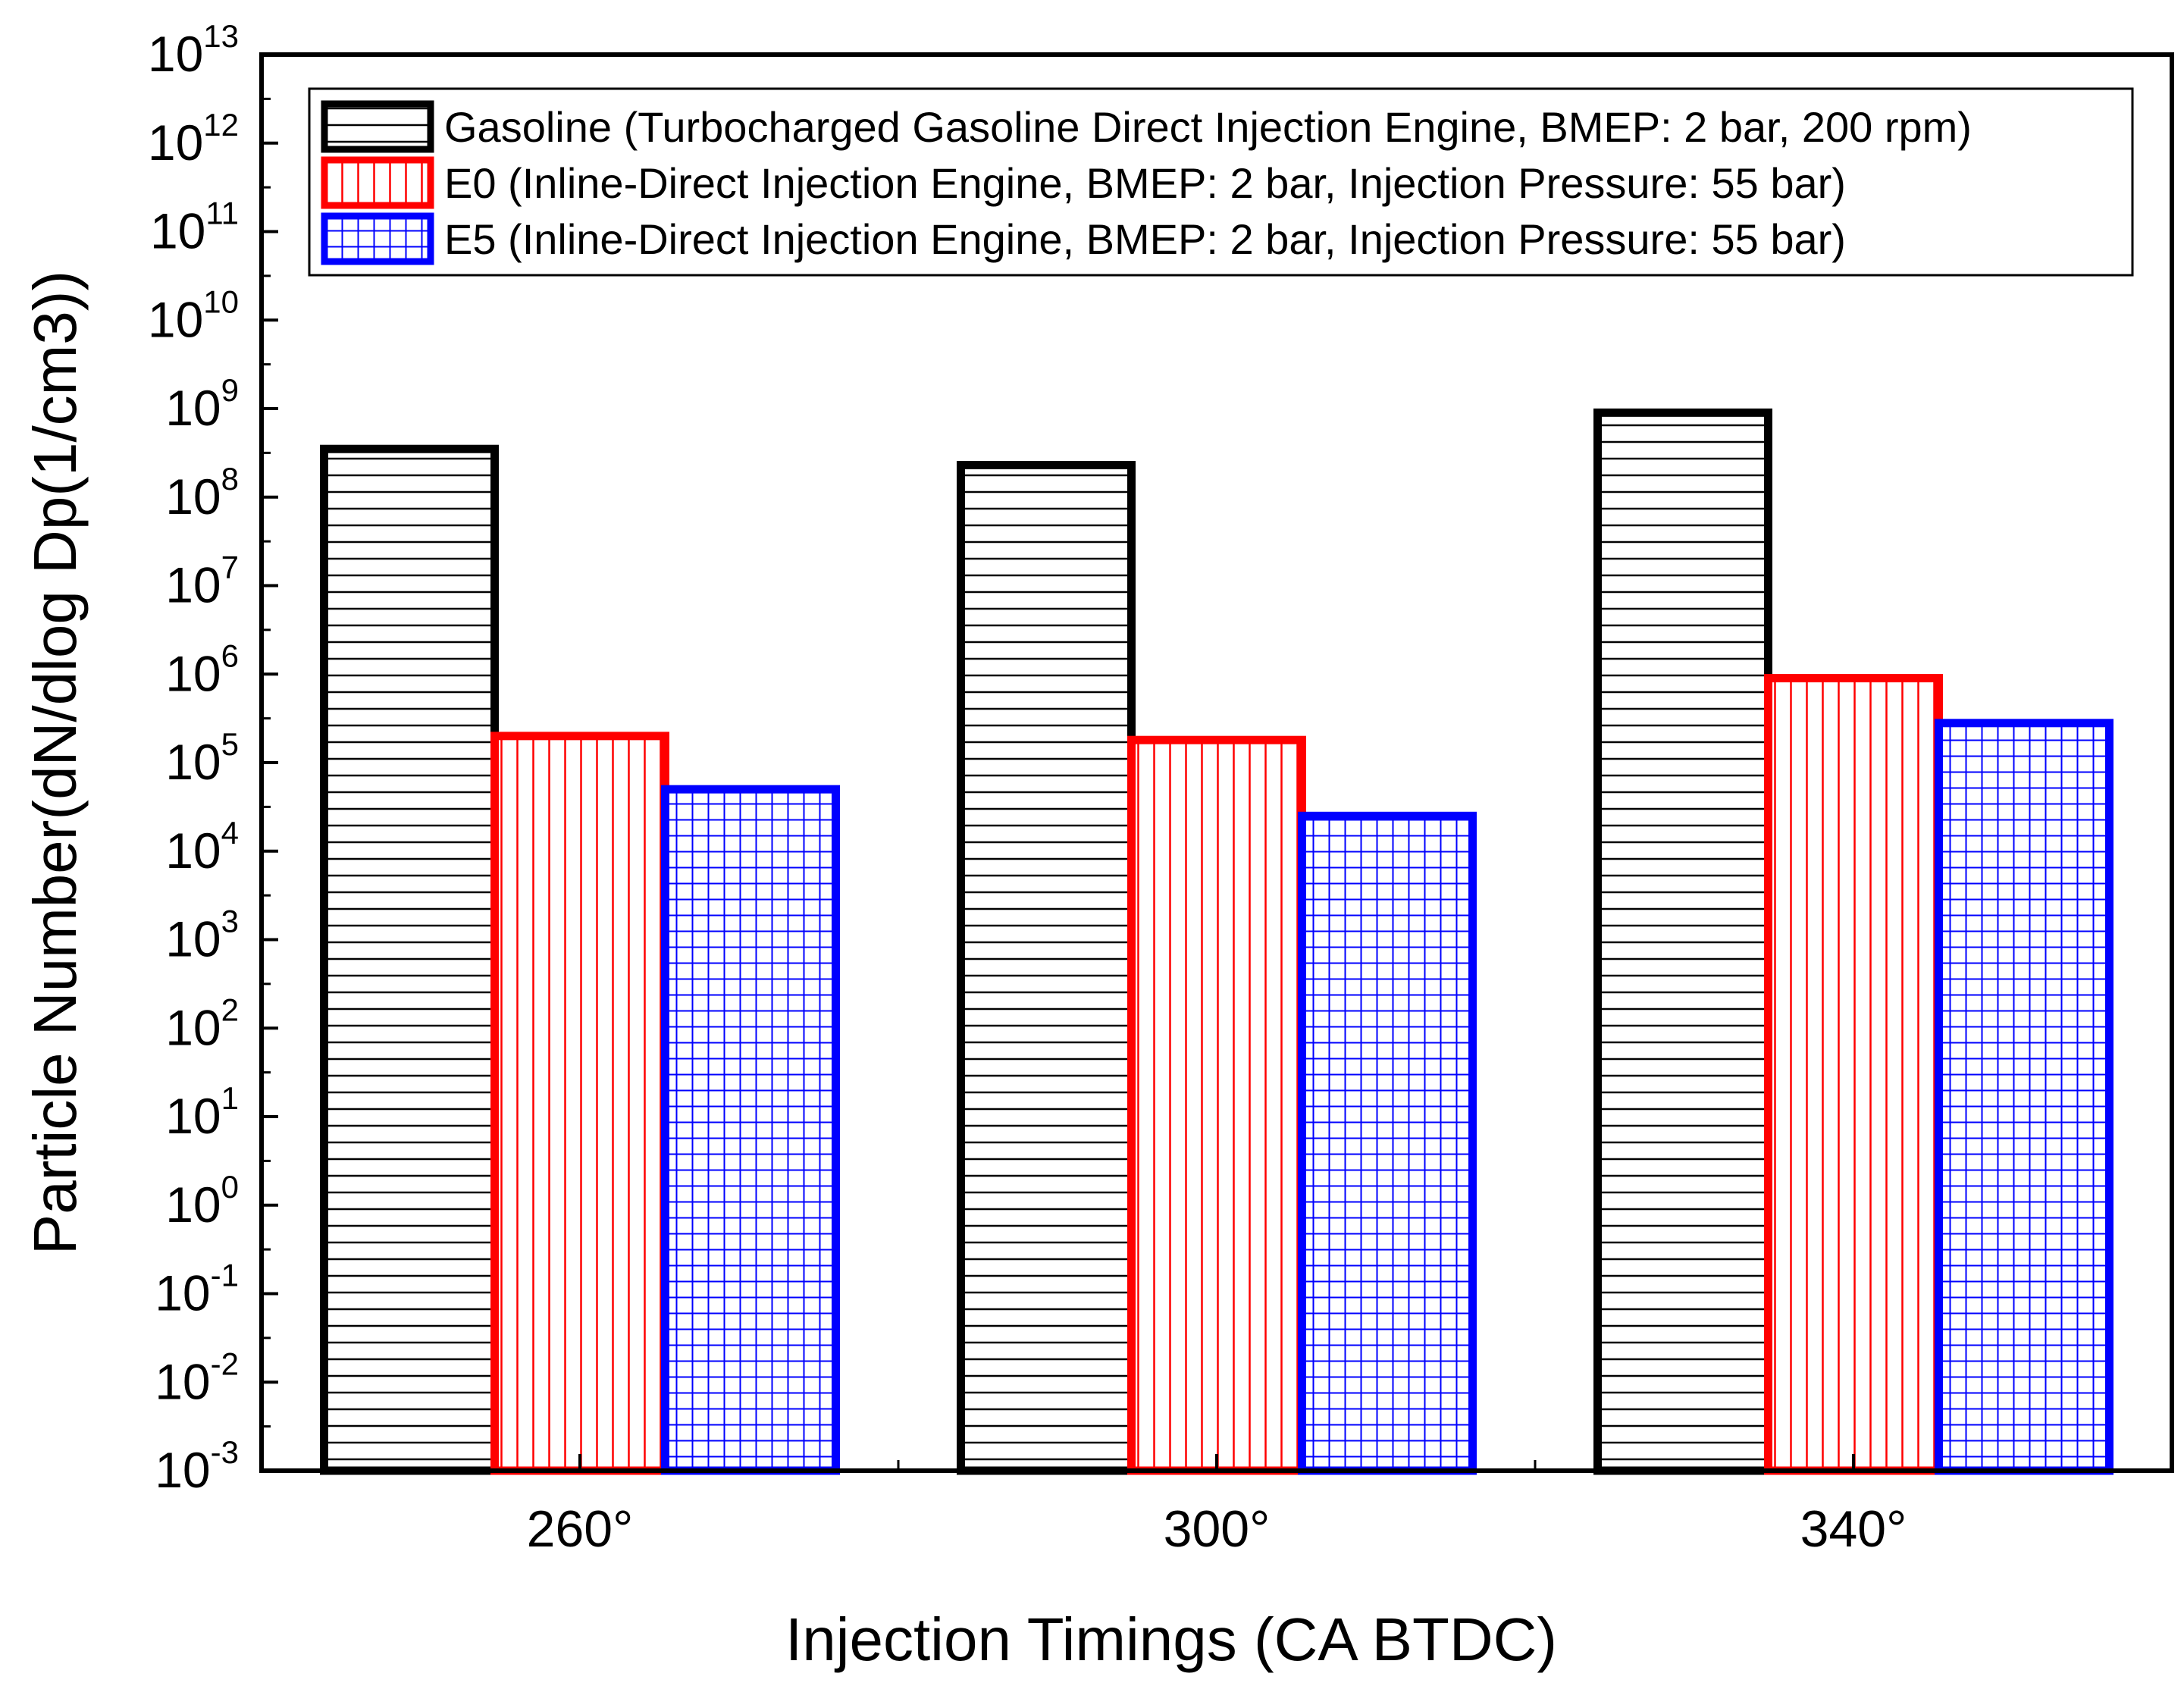 The image size is (2184, 1689). Describe the element at coordinates (230, 744) in the screenshot. I see `y-tick-exponent: 5` at that location.